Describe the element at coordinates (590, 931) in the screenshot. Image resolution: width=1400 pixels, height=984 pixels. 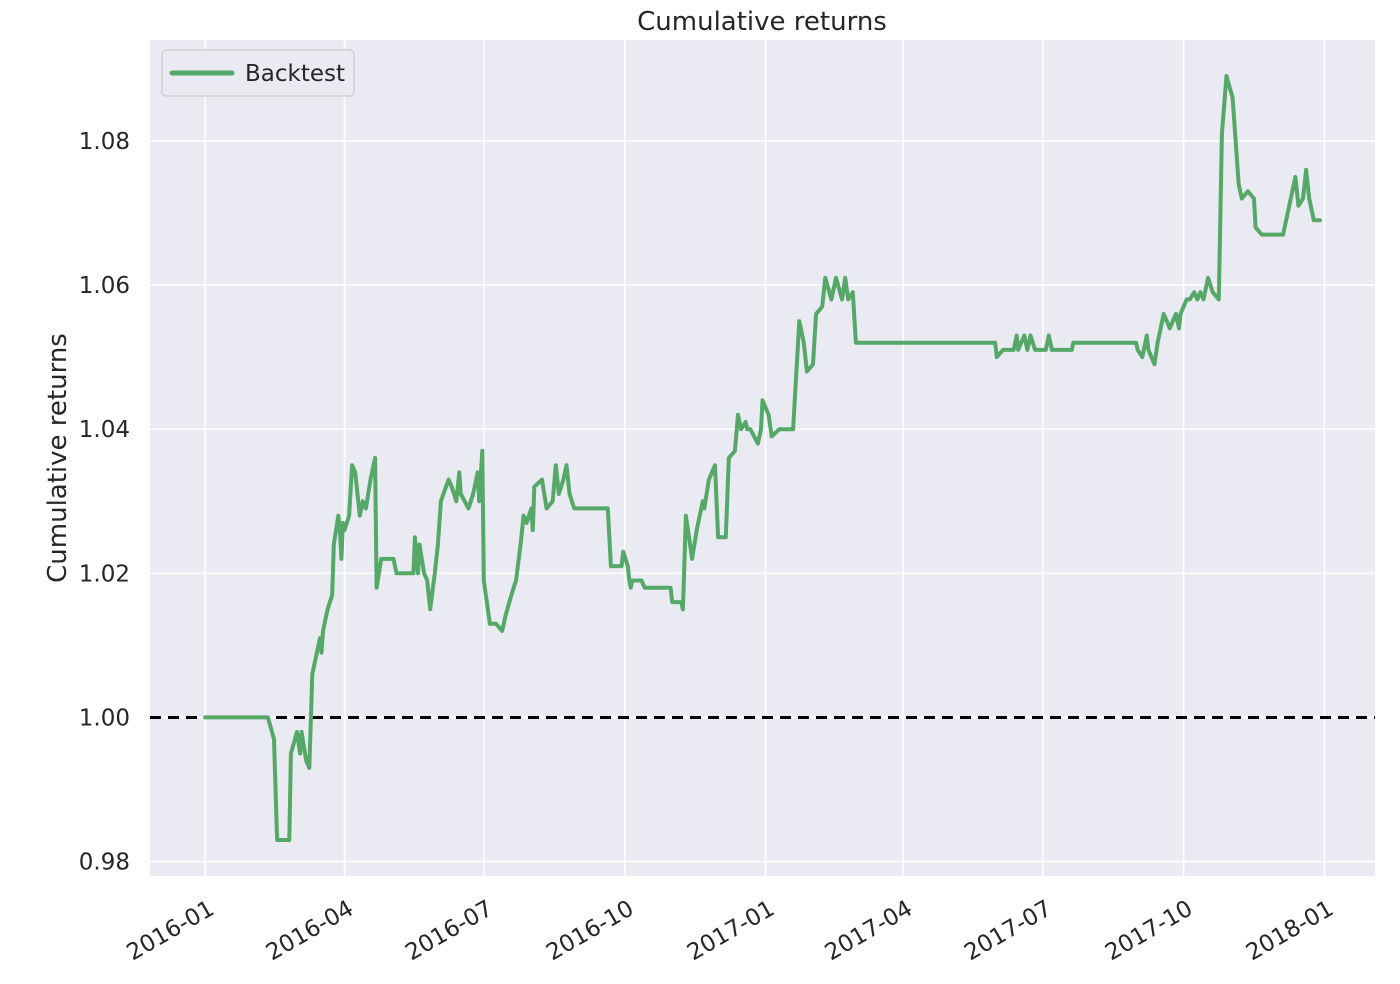
I see `x-tick-label: 2016-10` at that location.